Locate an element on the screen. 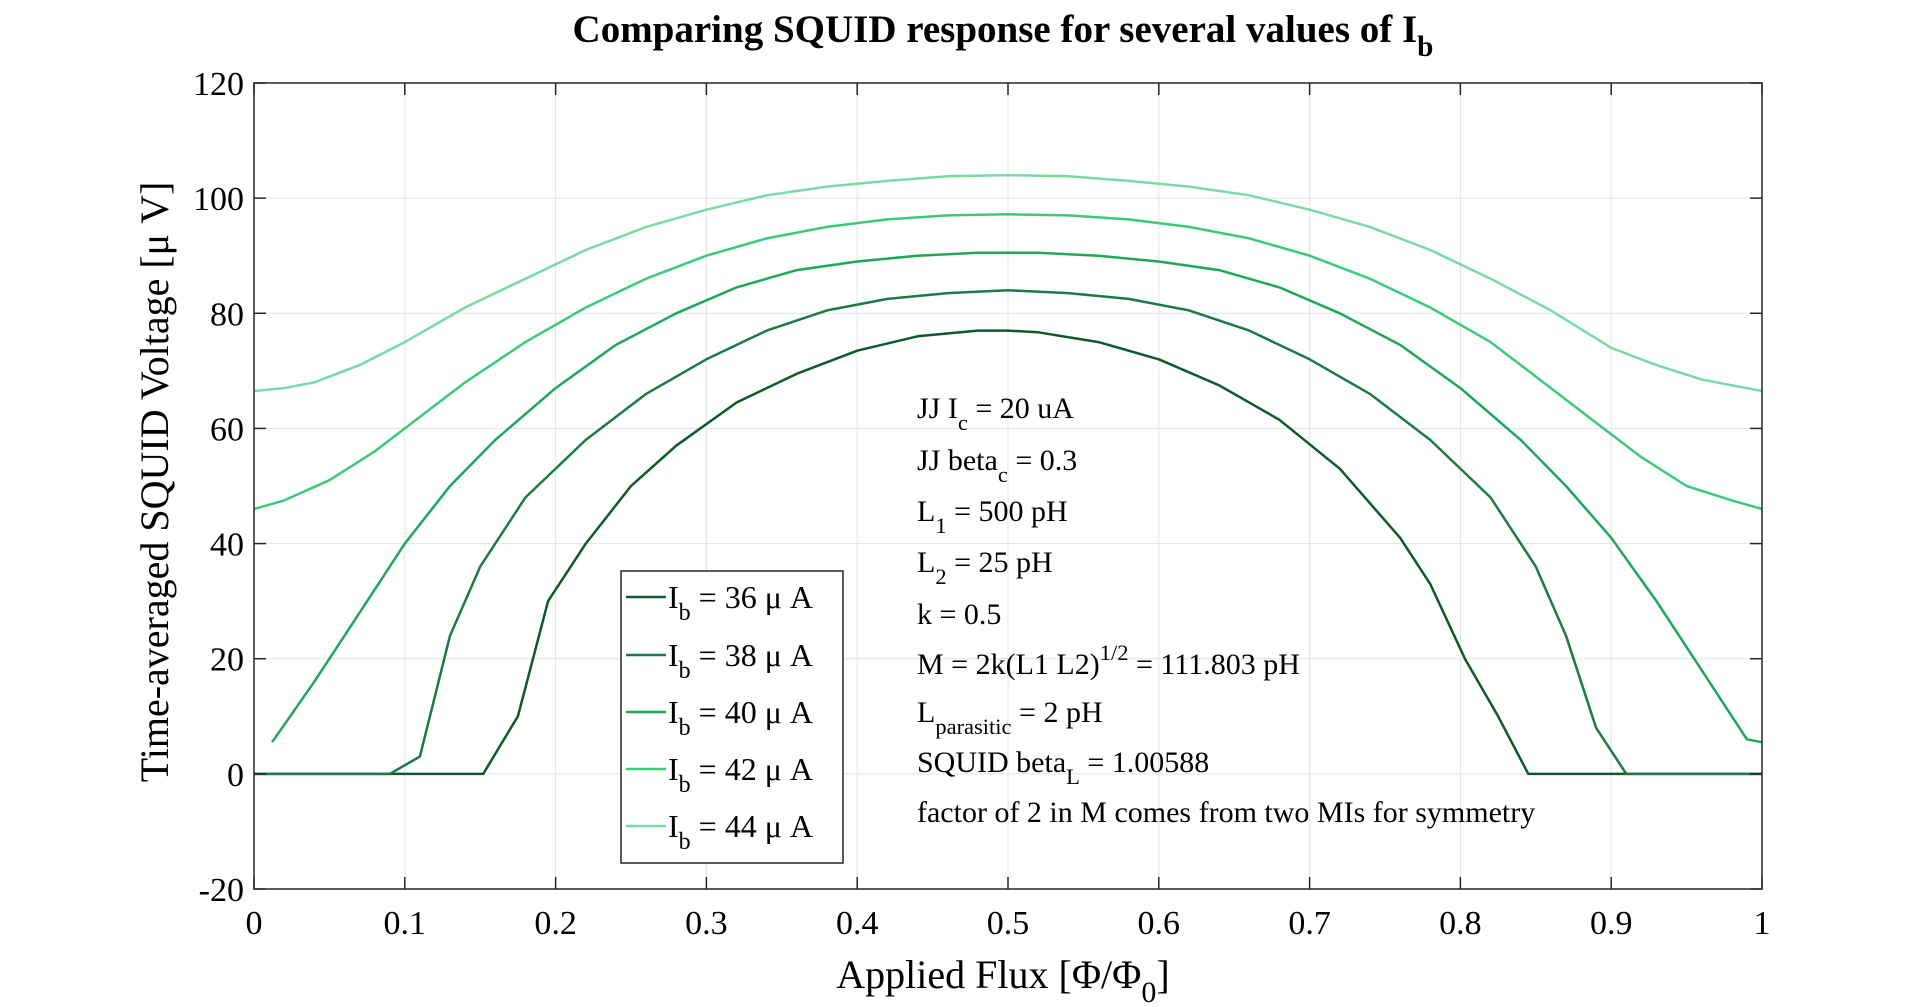  x-tick-label: 0.1 is located at coordinates (405, 923).